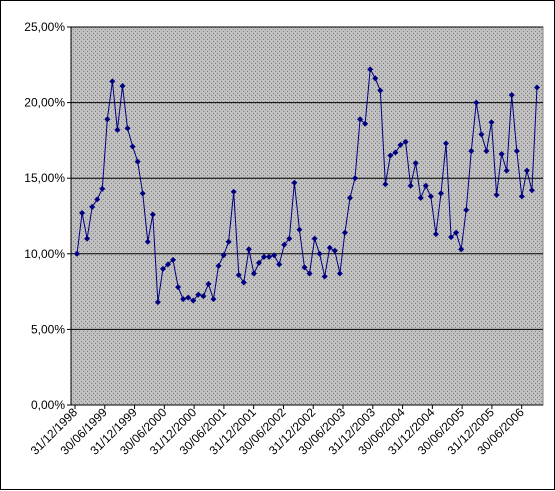 The height and width of the screenshot is (491, 555). What do you see at coordinates (44, 103) in the screenshot?
I see `y-tick-label: 20,00%` at bounding box center [44, 103].